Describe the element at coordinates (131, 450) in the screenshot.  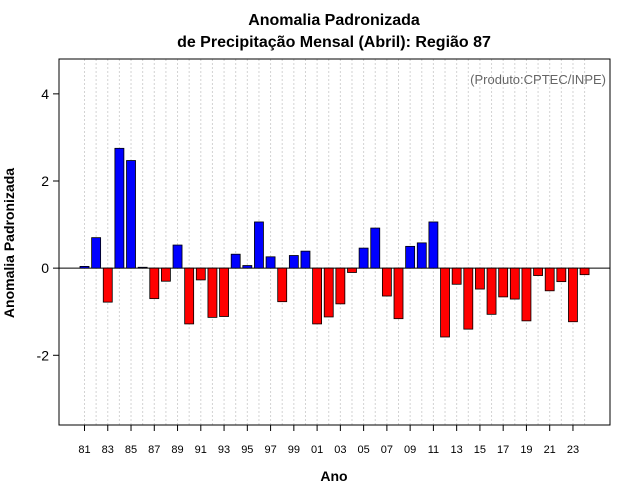
I see `x-tick-label: 85` at that location.